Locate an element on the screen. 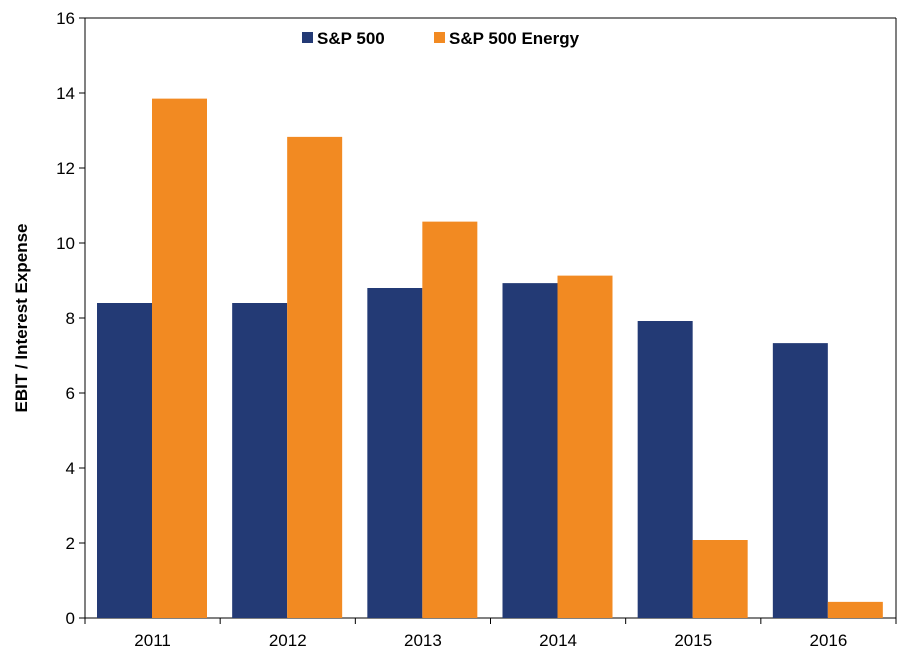  bar-sp500-2012 is located at coordinates (260, 460).